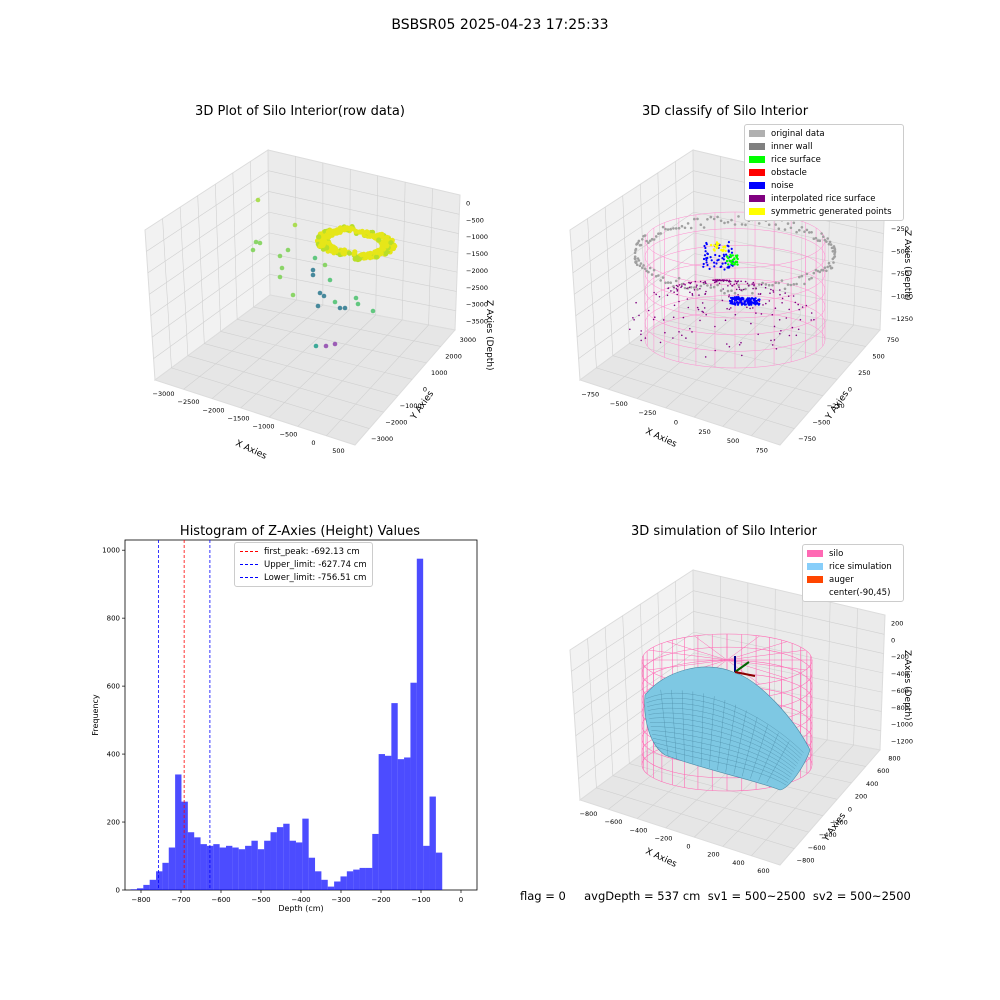 The width and height of the screenshot is (1000, 1000). I want to click on x-tick-label: −1500, so click(239, 418).